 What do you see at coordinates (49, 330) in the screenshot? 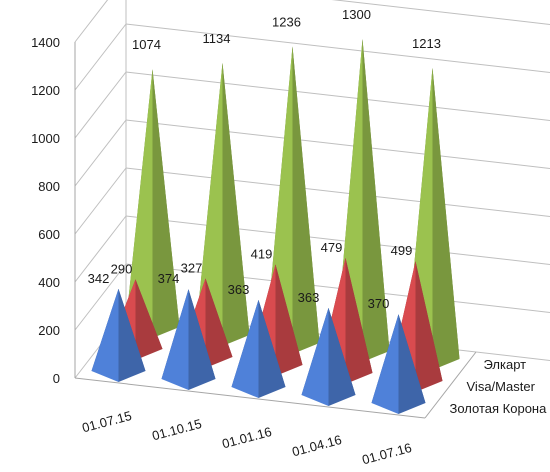
I see `y-tick-label: 200` at bounding box center [49, 330].